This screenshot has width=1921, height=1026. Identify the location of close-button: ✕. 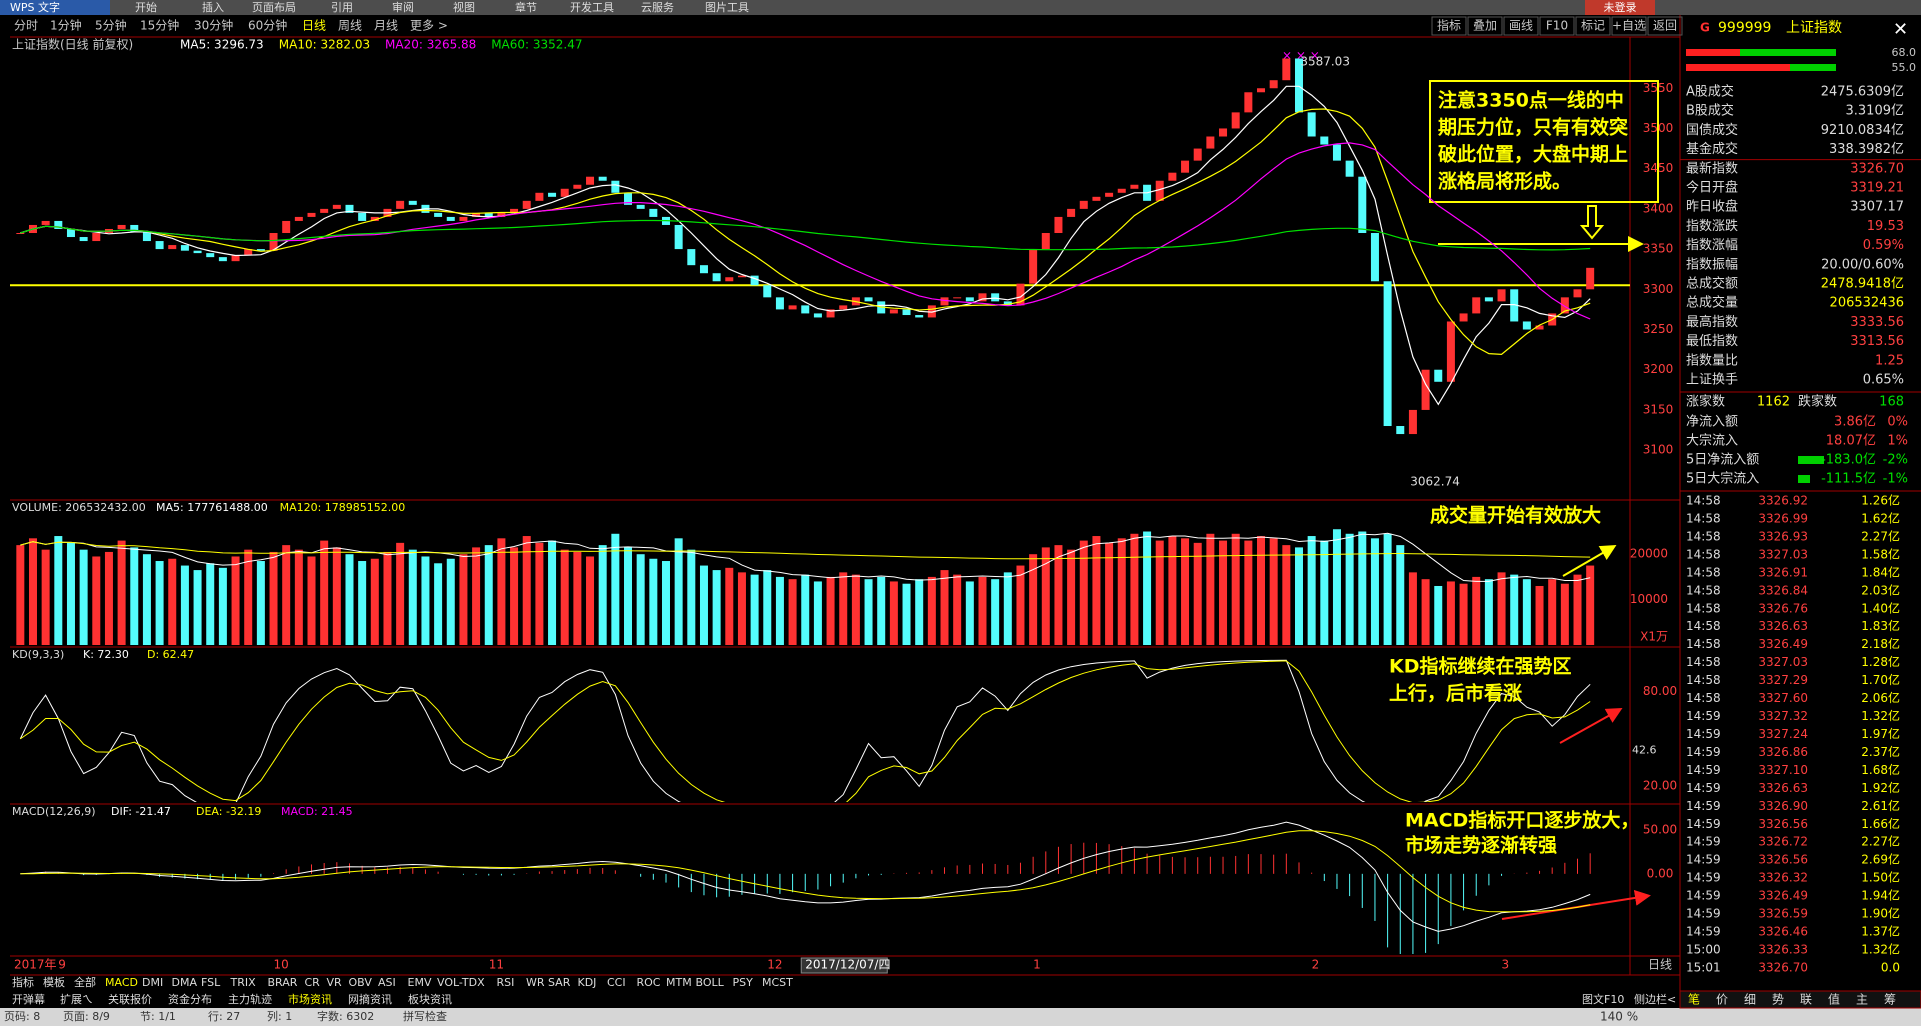
(1900, 29).